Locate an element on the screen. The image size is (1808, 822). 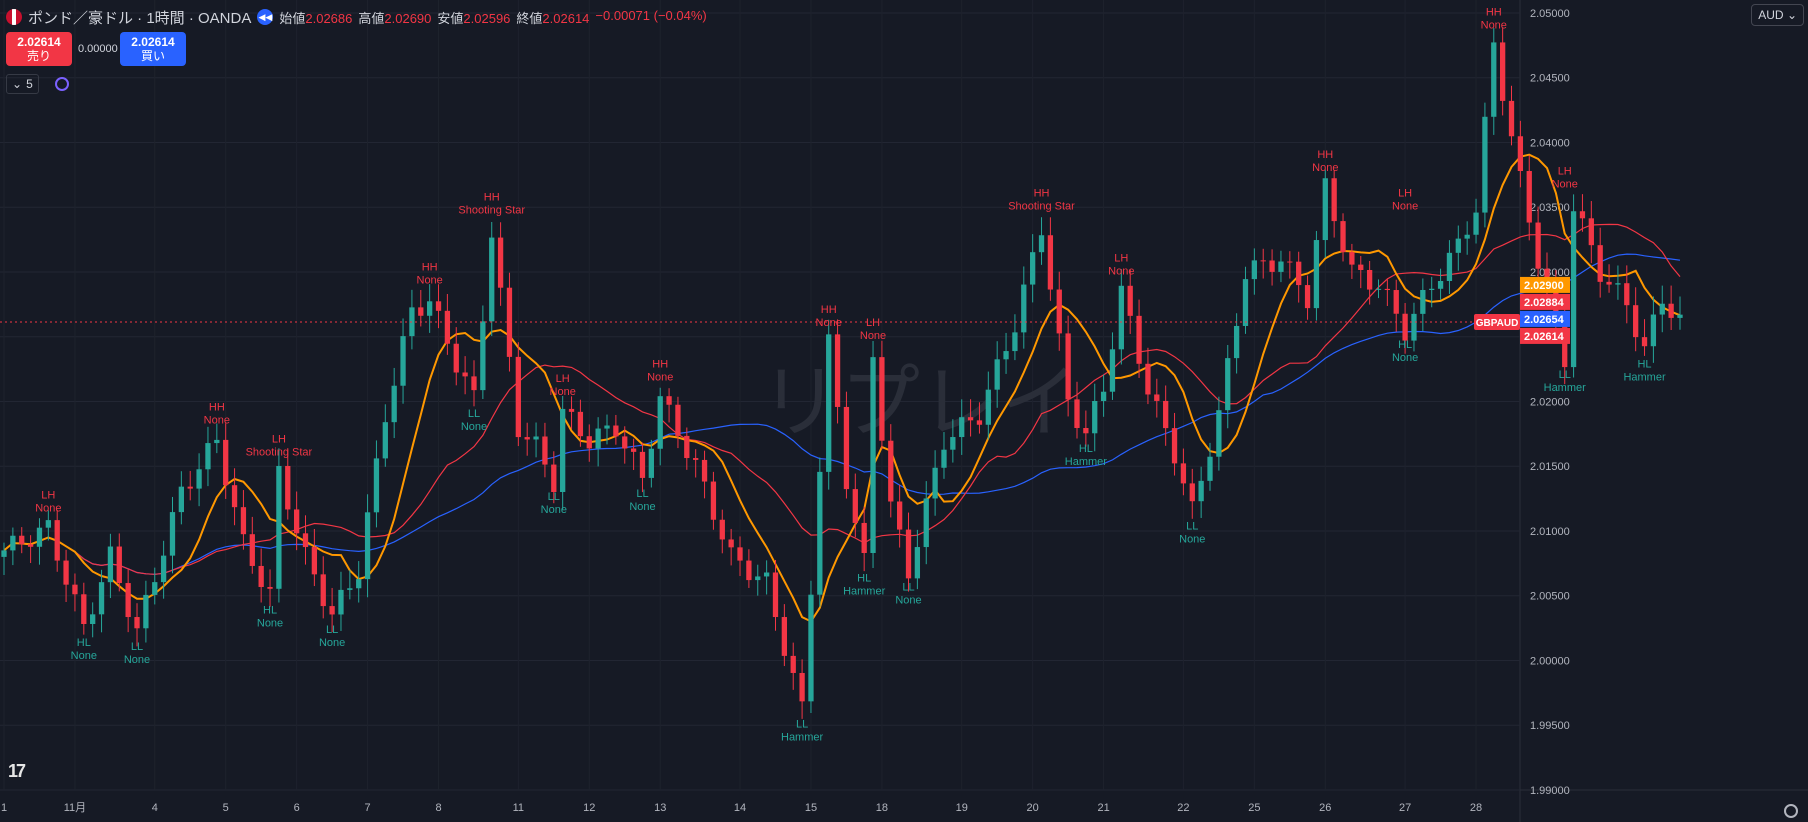
price-tag-bg is located at coordinates (1545, 335).